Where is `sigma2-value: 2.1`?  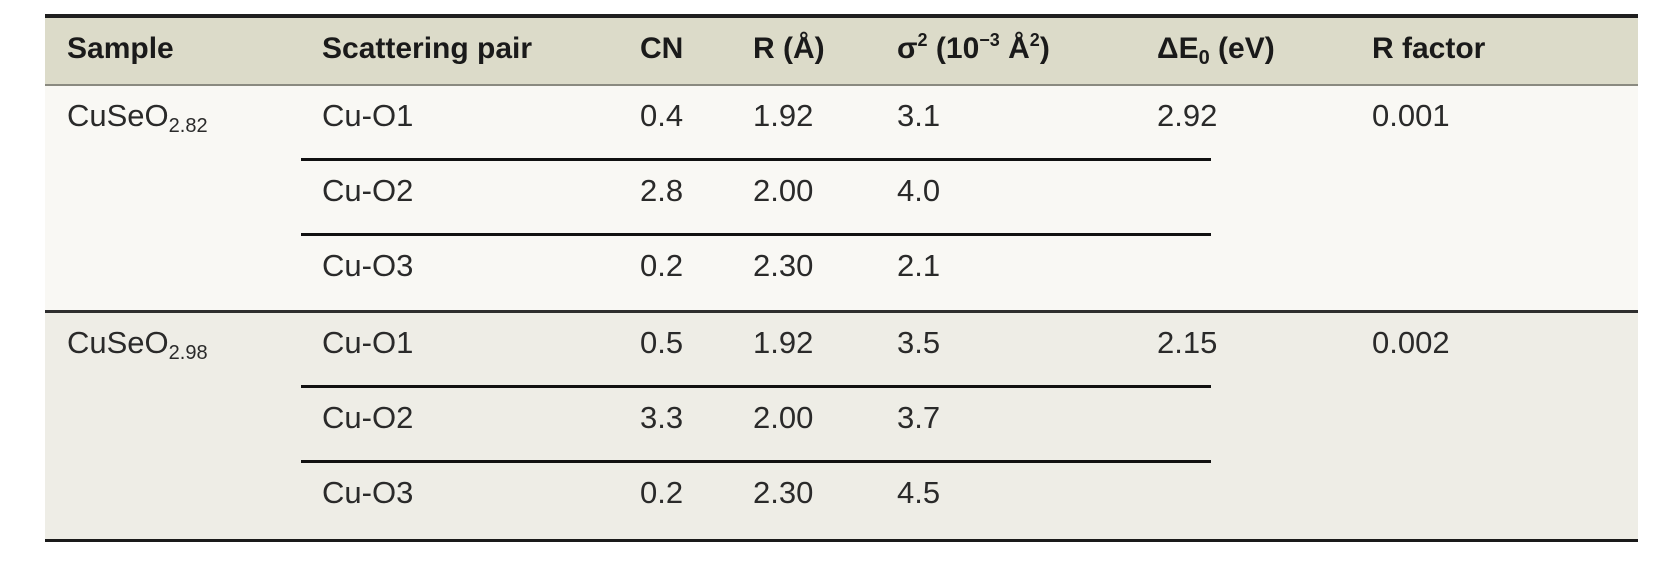
sigma2-value: 2.1 is located at coordinates (919, 265).